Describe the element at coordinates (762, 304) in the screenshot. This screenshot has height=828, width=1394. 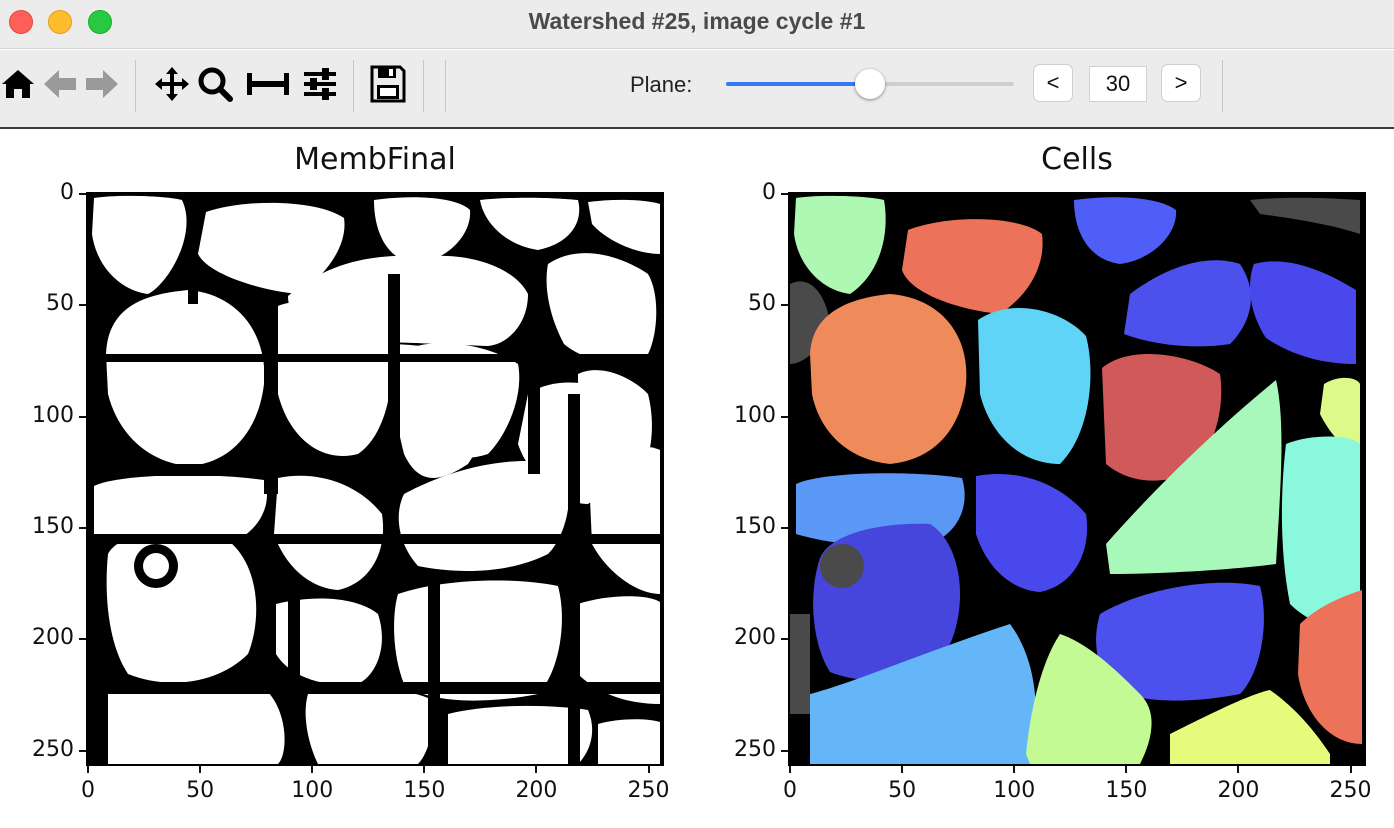
I see `cells-y-tick-label: 50` at that location.